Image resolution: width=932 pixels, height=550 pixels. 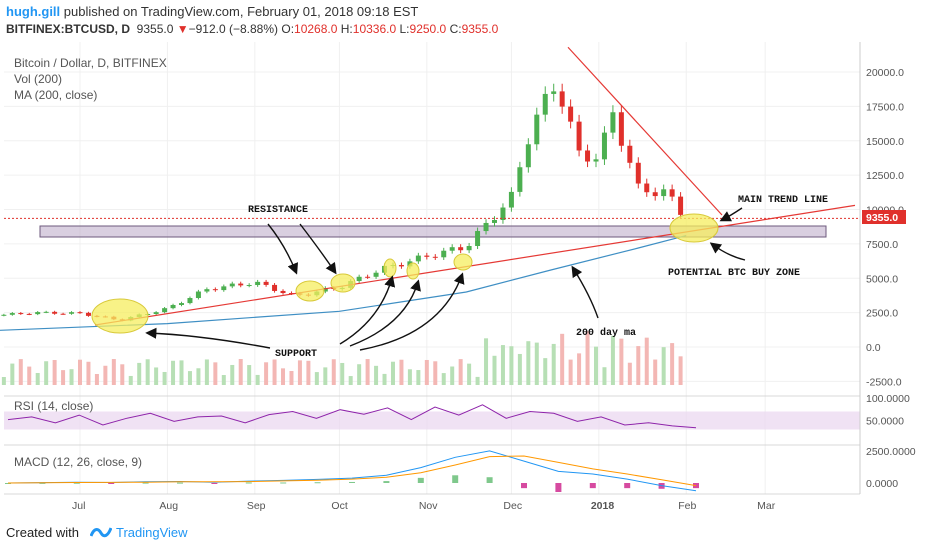 I want to click on rsi-line, so click(x=352, y=416).